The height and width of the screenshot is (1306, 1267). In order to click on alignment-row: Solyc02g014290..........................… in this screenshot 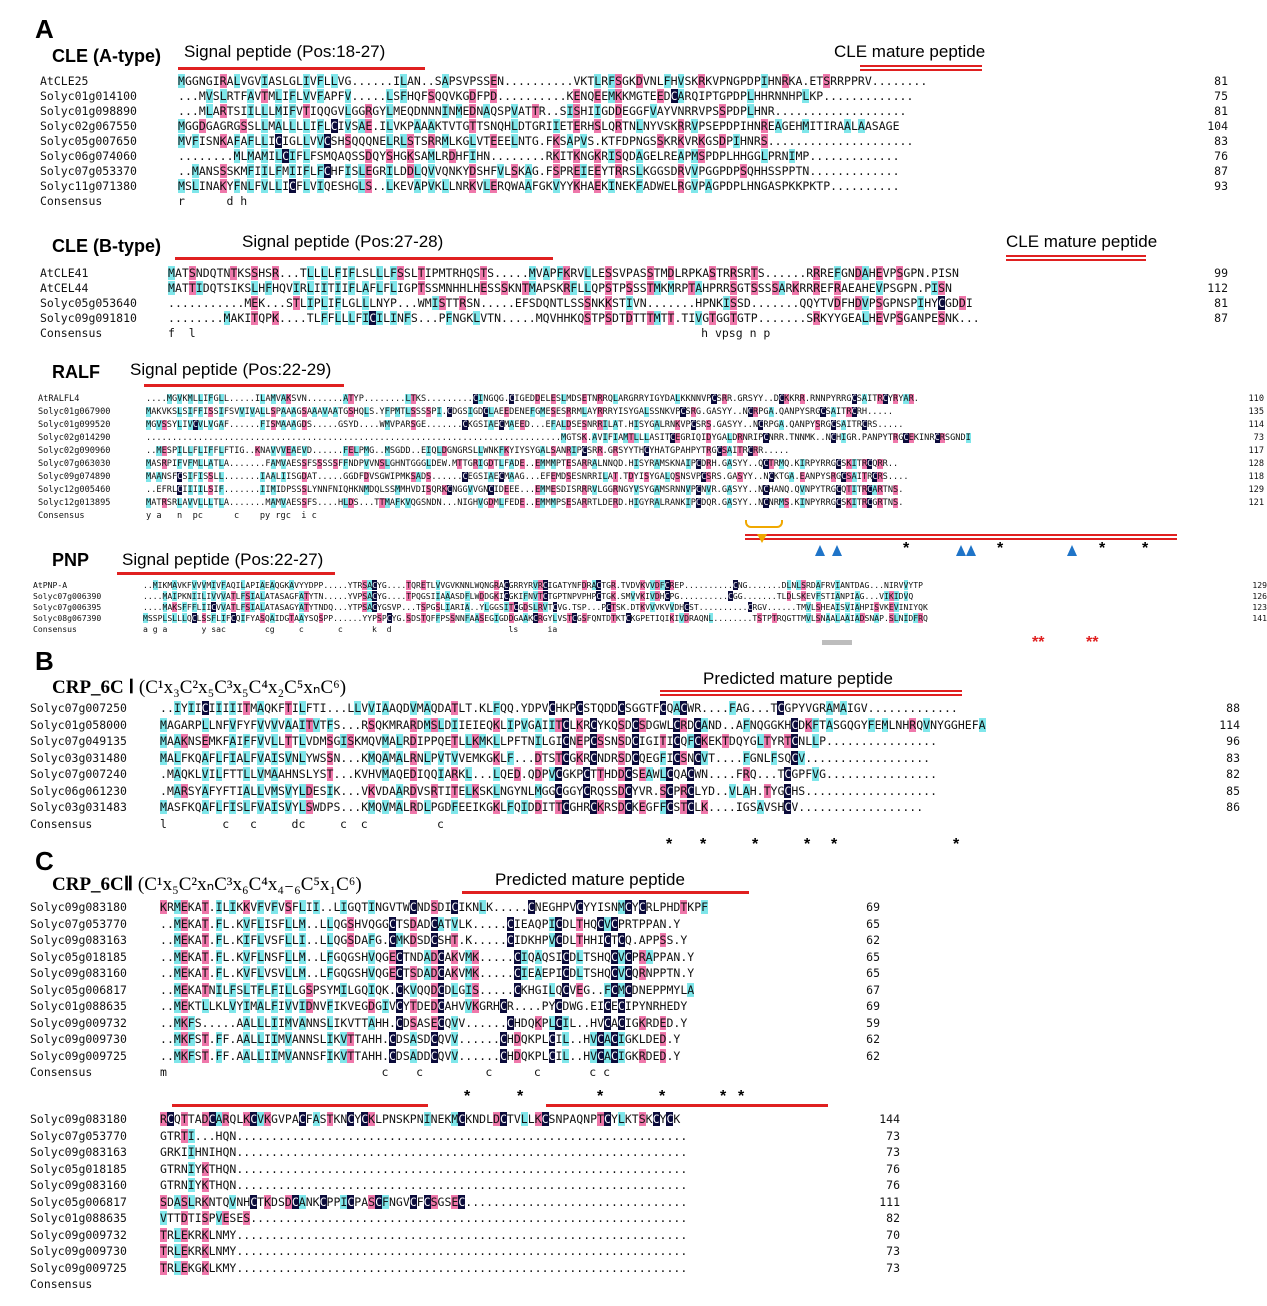, I will do `click(651, 438)`.